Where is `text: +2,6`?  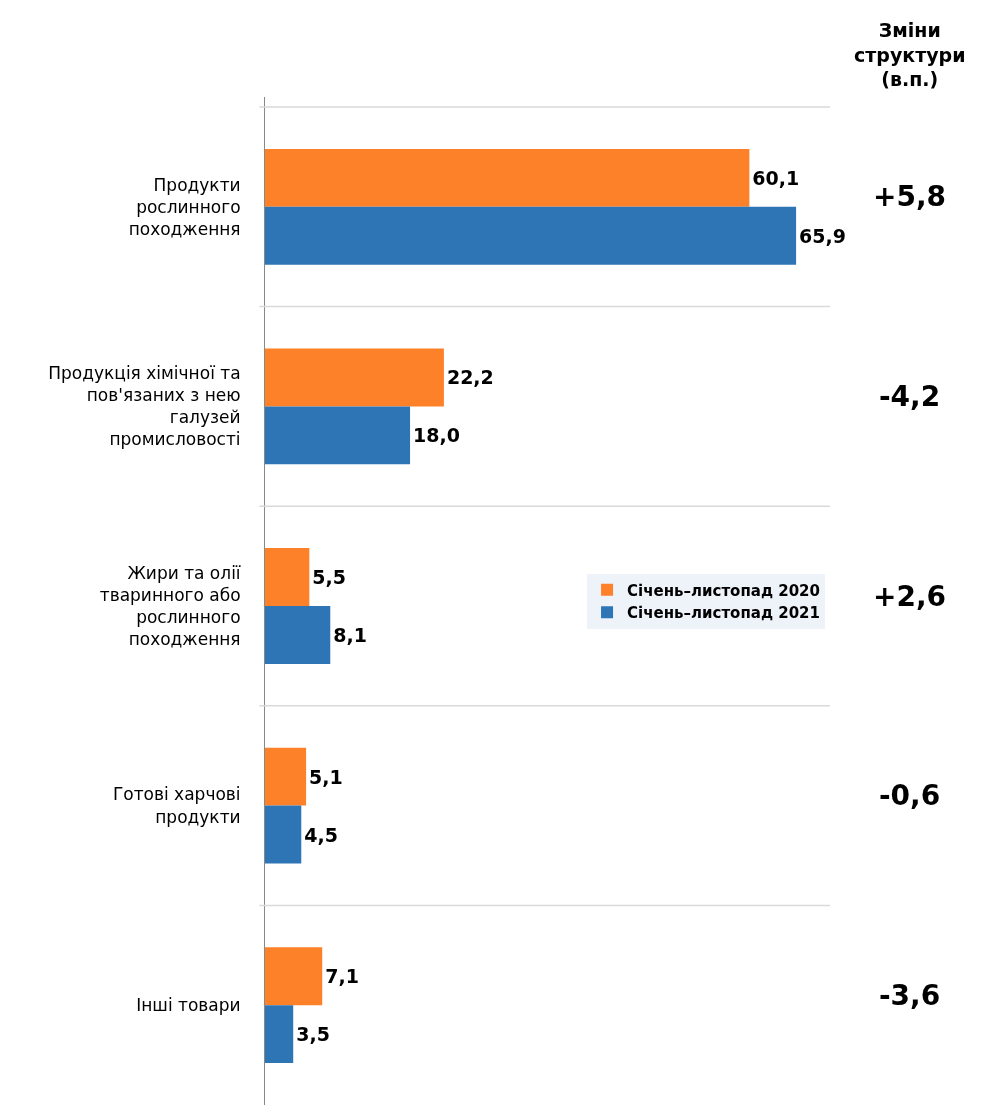 text: +2,6 is located at coordinates (910, 596).